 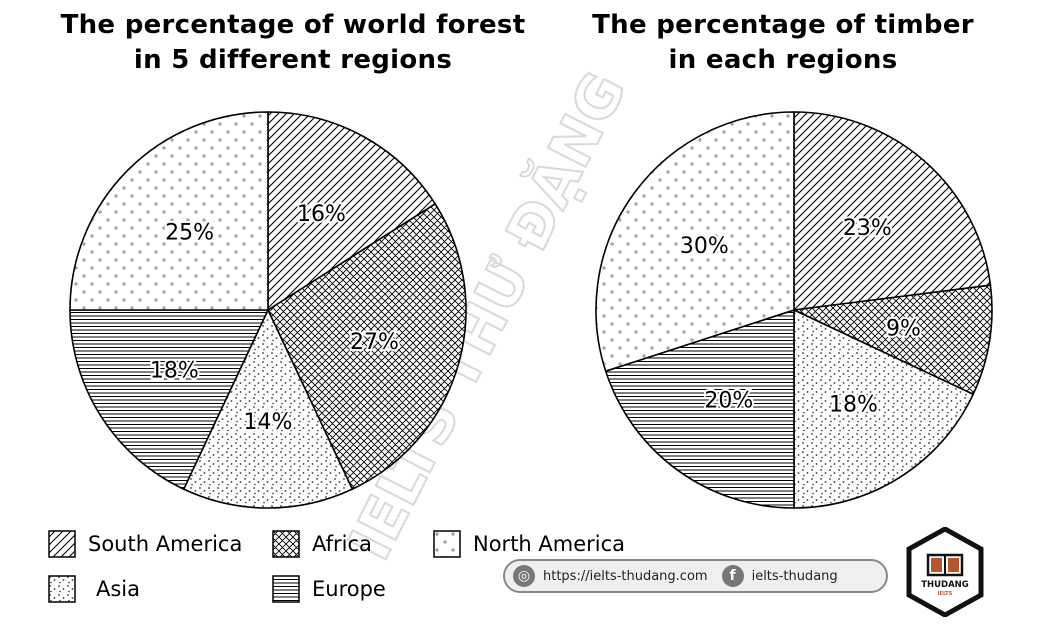 I want to click on legend-item-asia: Asia, so click(x=94, y=589).